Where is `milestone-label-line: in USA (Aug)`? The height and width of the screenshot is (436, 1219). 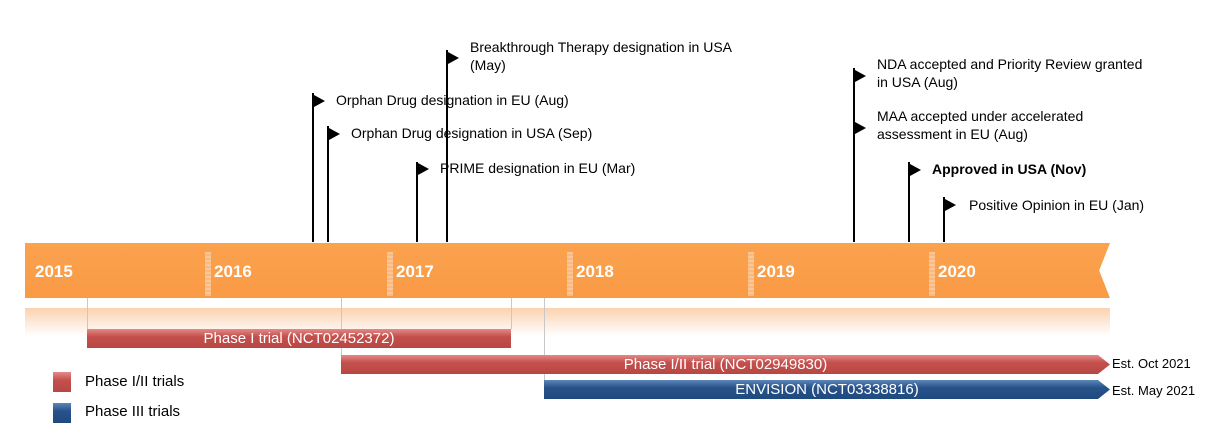 milestone-label-line: in USA (Aug) is located at coordinates (917, 82).